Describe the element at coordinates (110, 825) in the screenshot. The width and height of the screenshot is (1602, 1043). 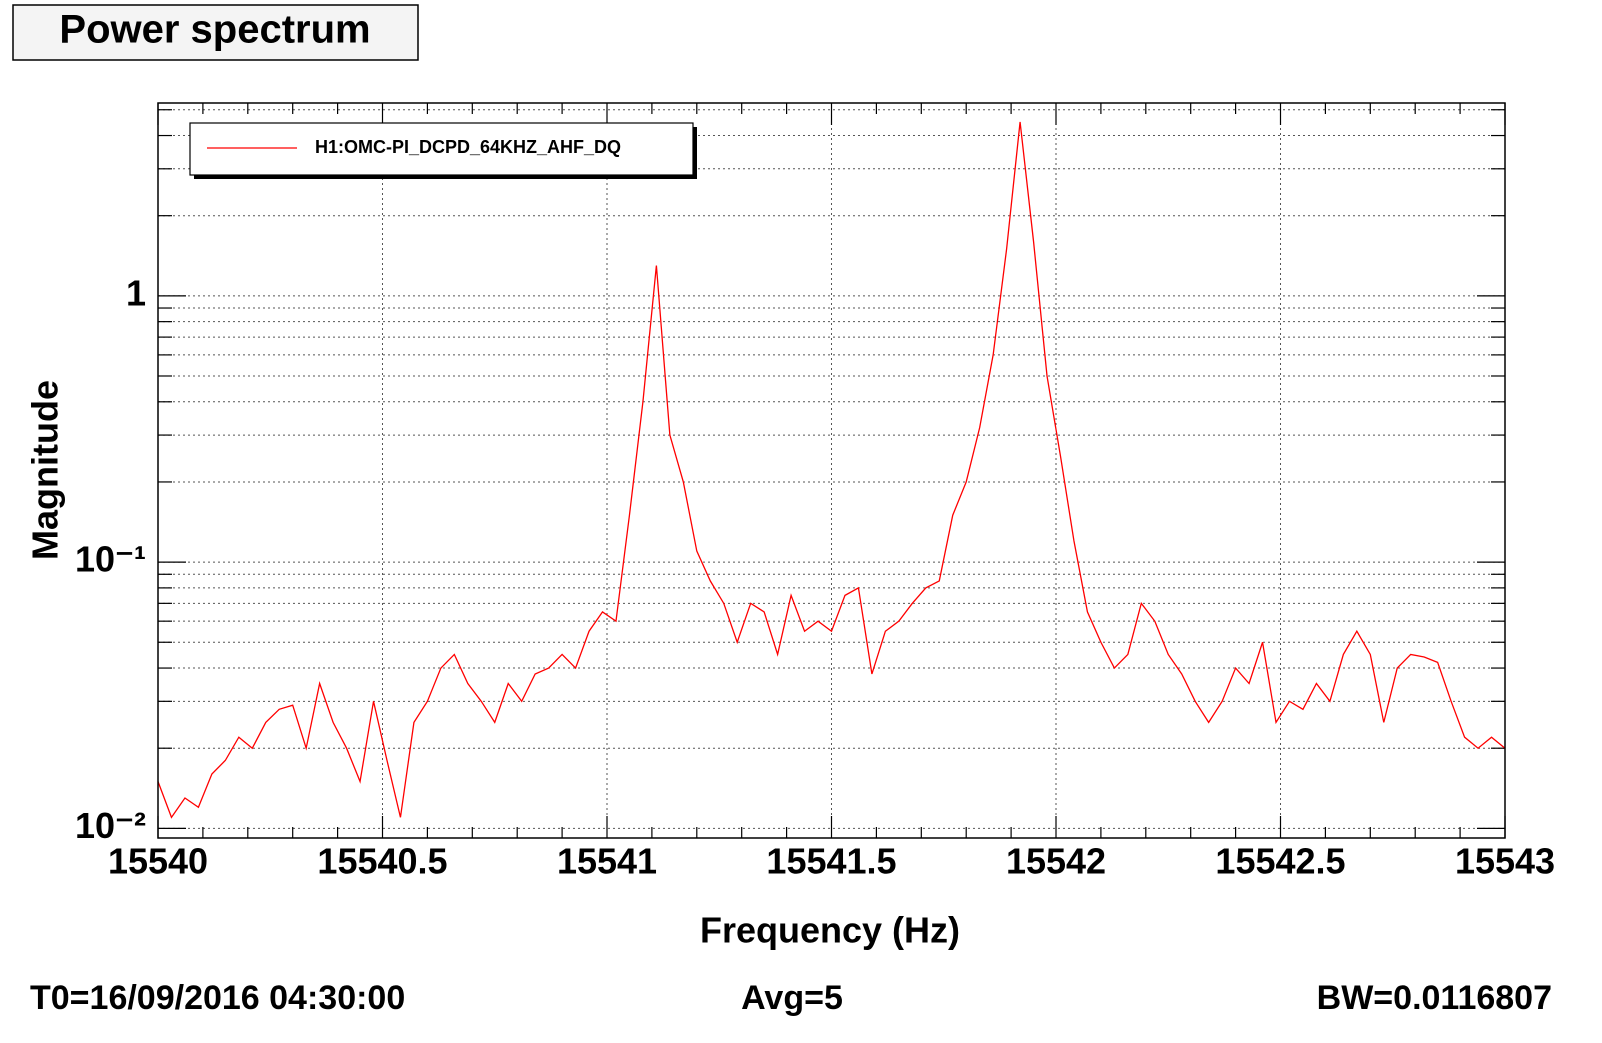
I see `y-tick-label: 10⁻²` at that location.